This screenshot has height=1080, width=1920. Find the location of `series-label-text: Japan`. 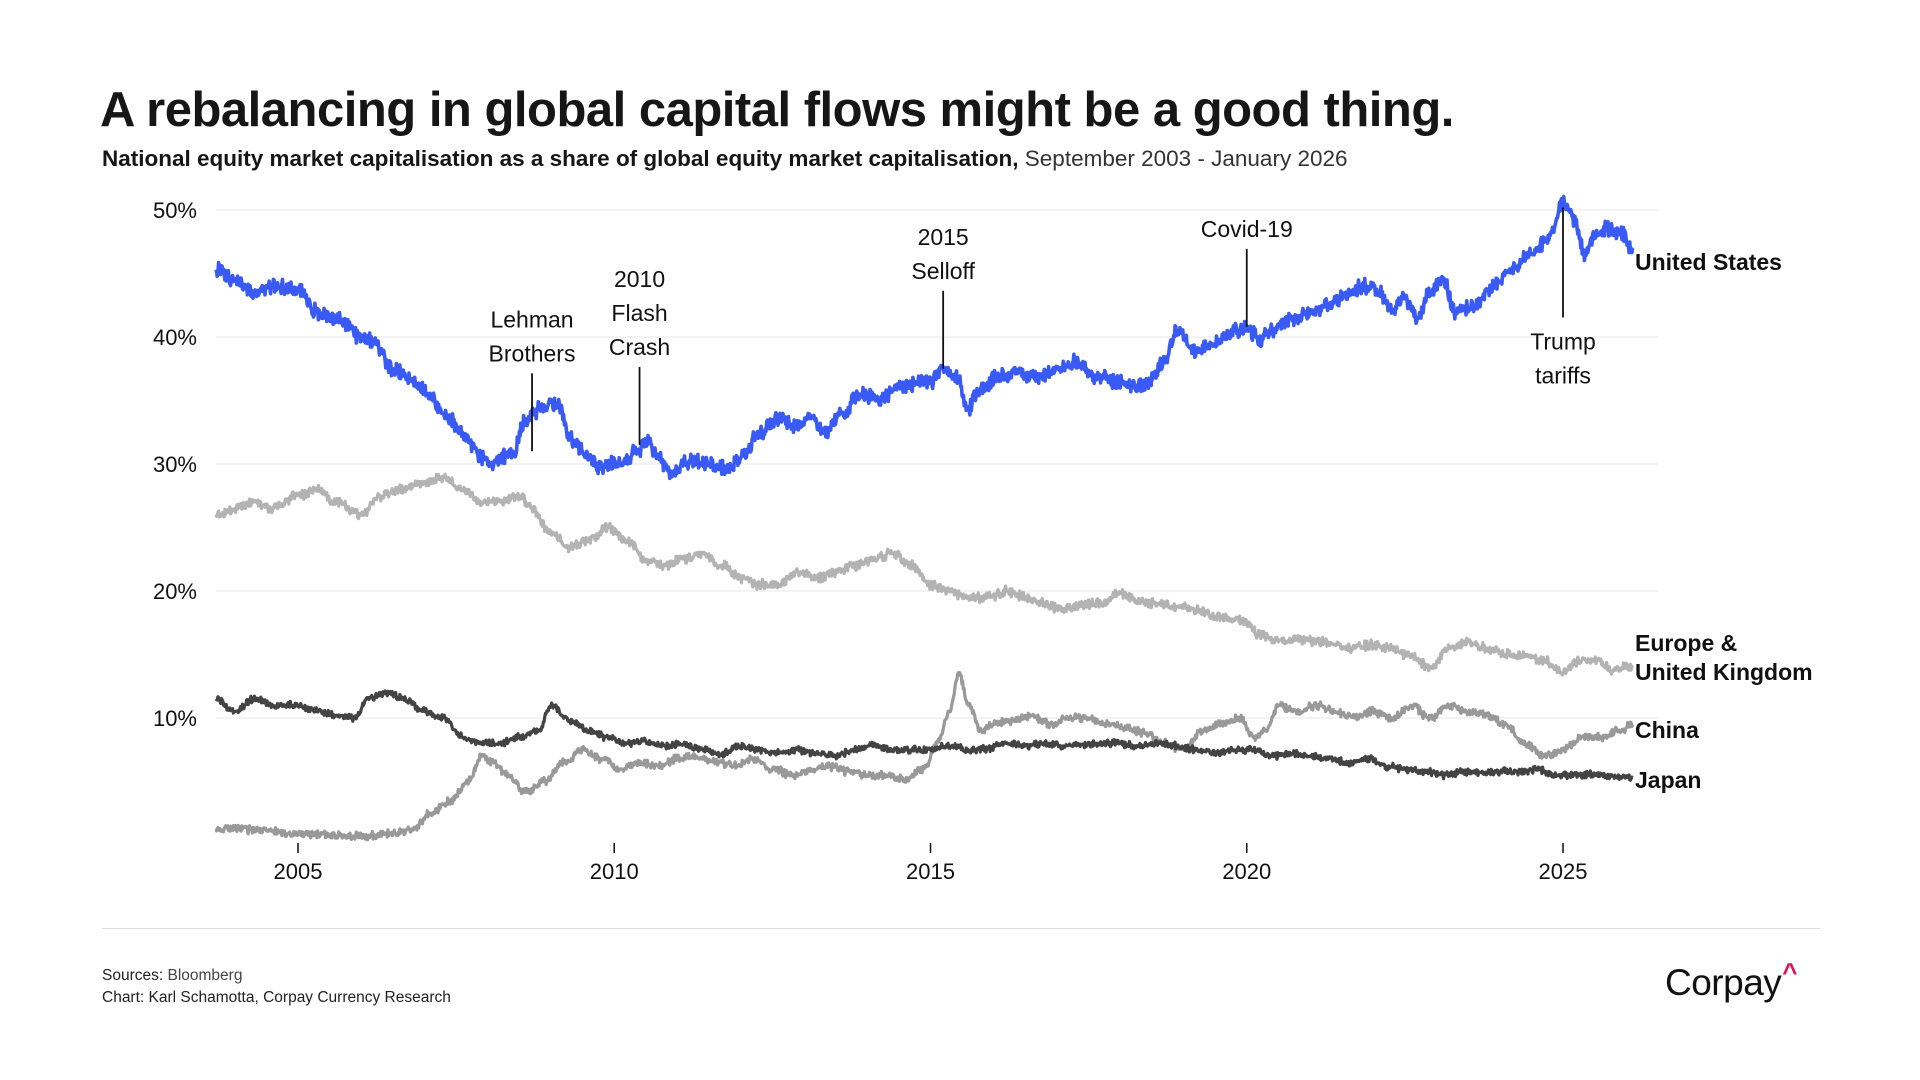

series-label-text: Japan is located at coordinates (1668, 780).